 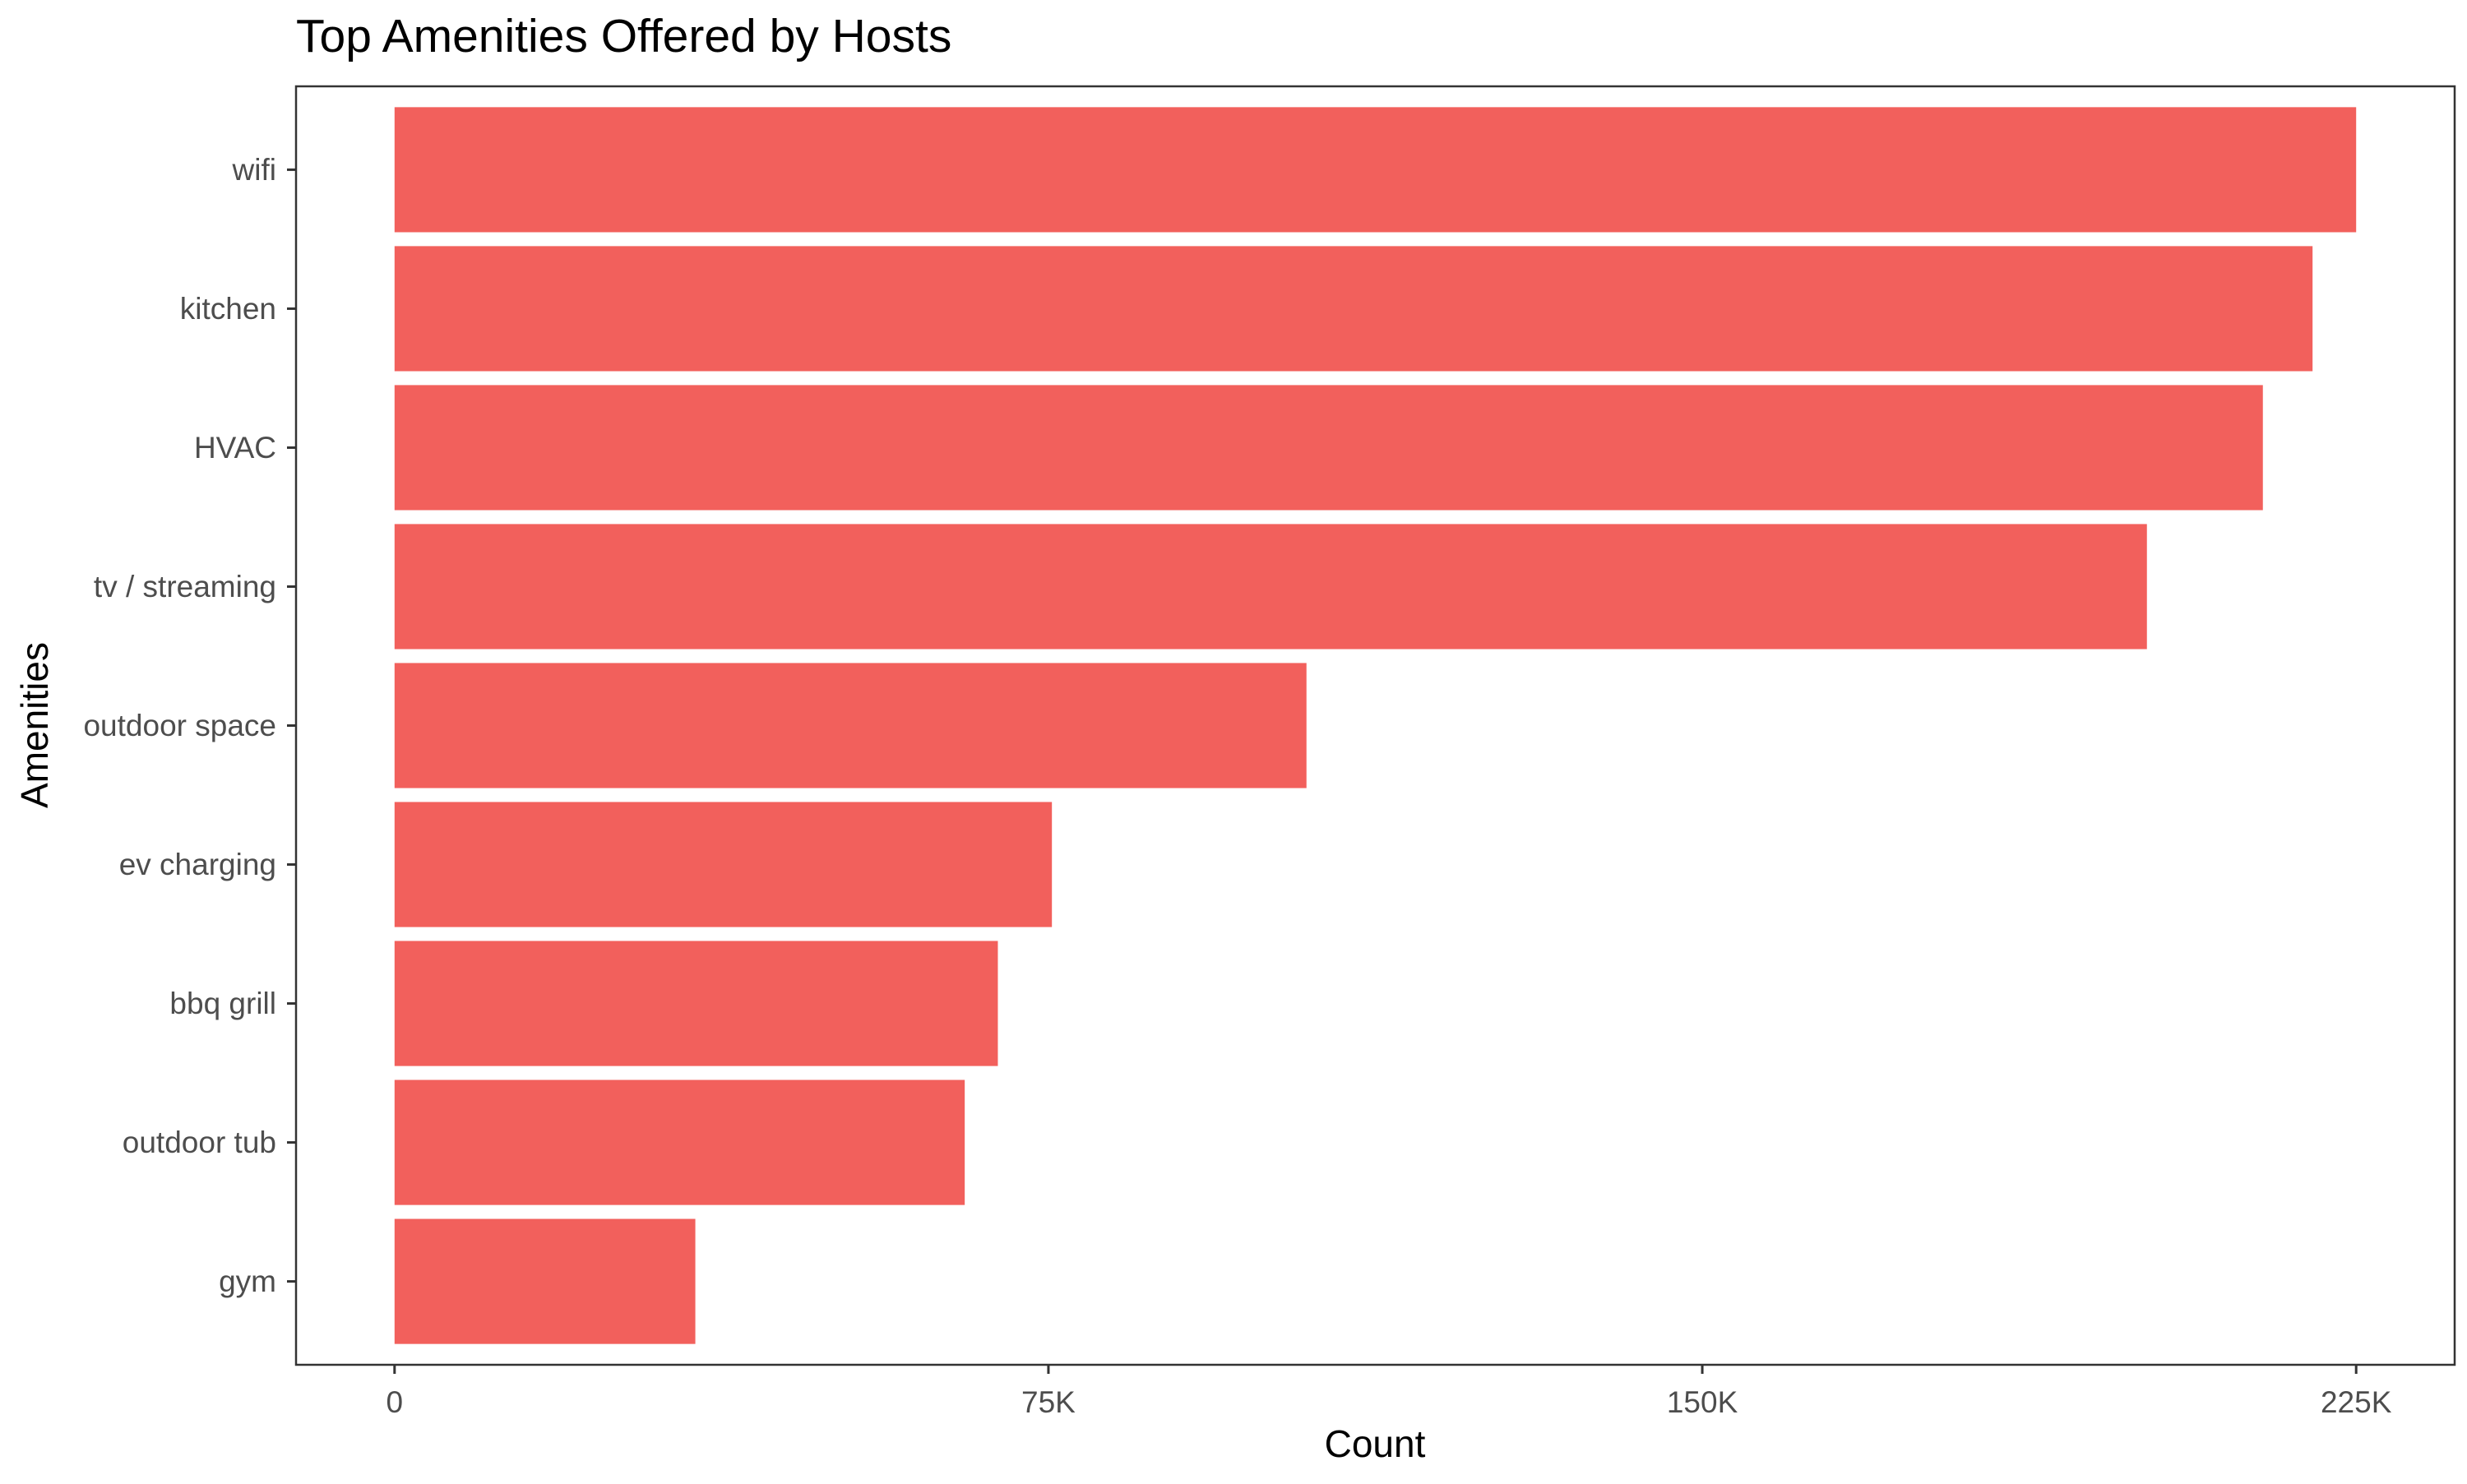 I want to click on bar-wifi, so click(x=1375, y=170).